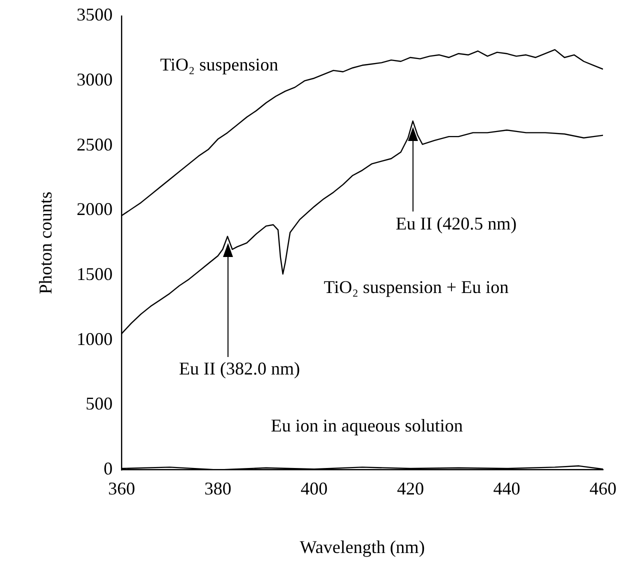 This screenshot has width=629, height=579. I want to click on y-tick-label: 2500, so click(94, 144).